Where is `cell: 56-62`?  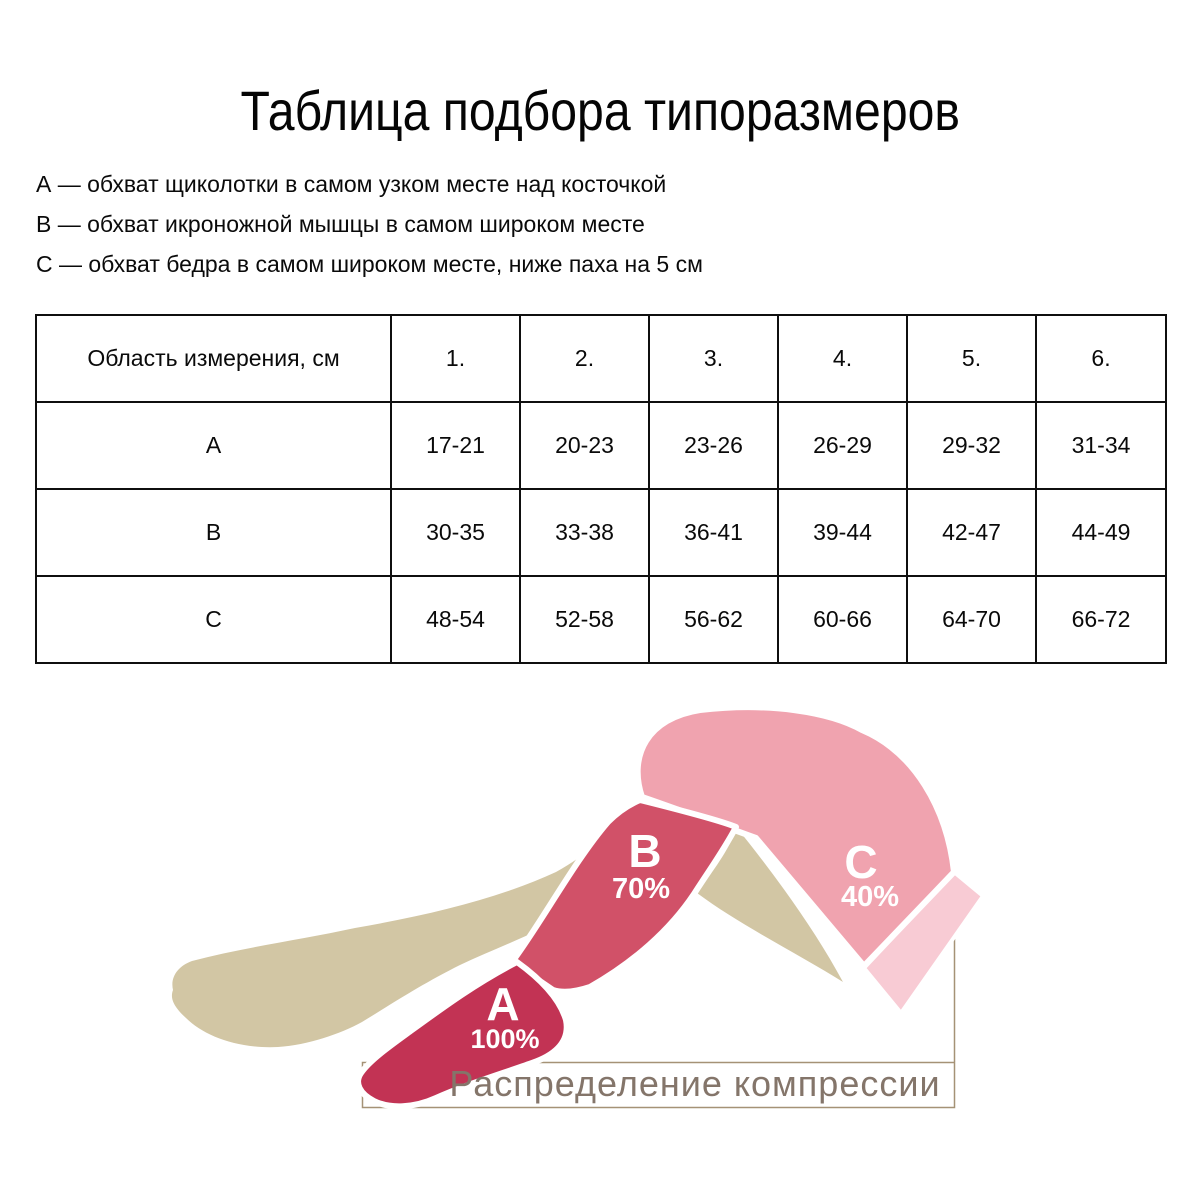 cell: 56-62 is located at coordinates (713, 619).